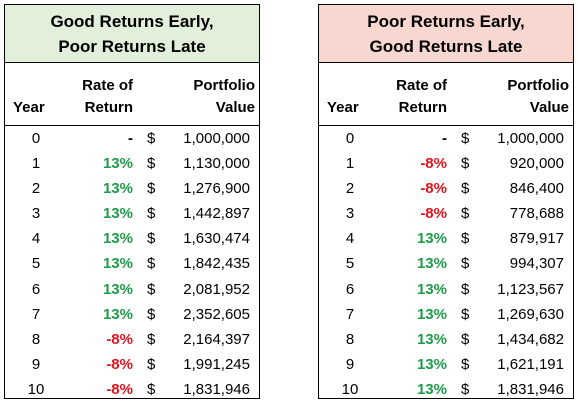 This screenshot has width=578, height=405. What do you see at coordinates (536, 189) in the screenshot?
I see `portfolio-value-cell: 846,400` at bounding box center [536, 189].